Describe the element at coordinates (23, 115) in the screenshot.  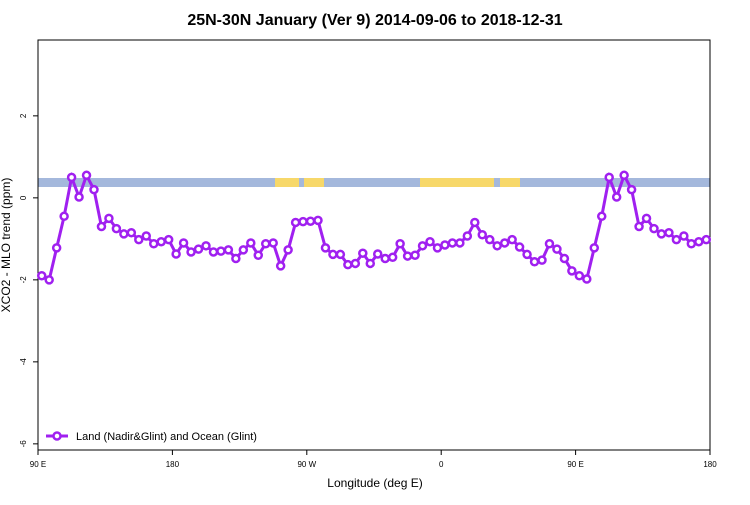
I see `y-tick-label: 2` at that location.